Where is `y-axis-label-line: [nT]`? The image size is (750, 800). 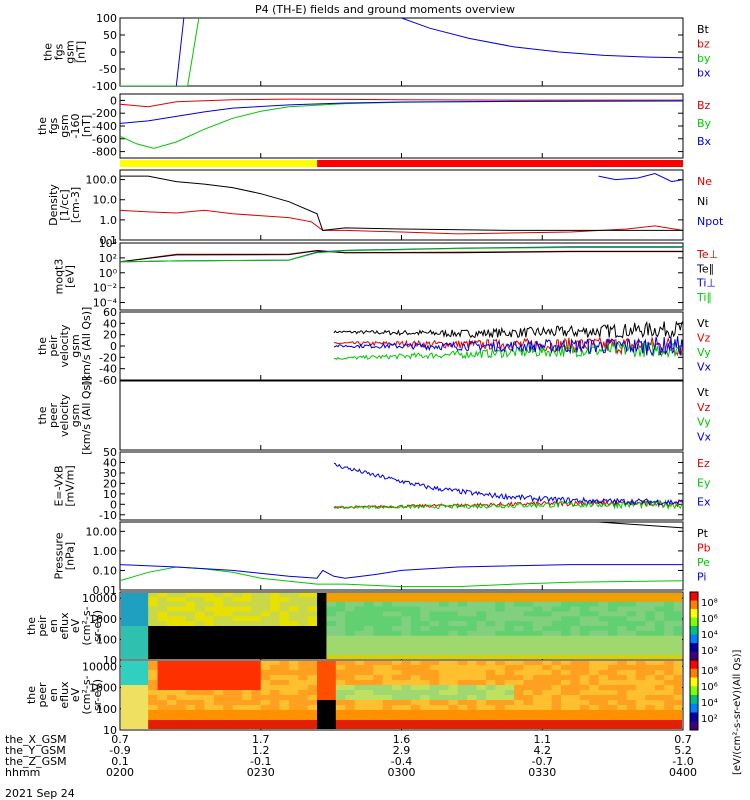 y-axis-label-line: [nT] is located at coordinates (81, 52).